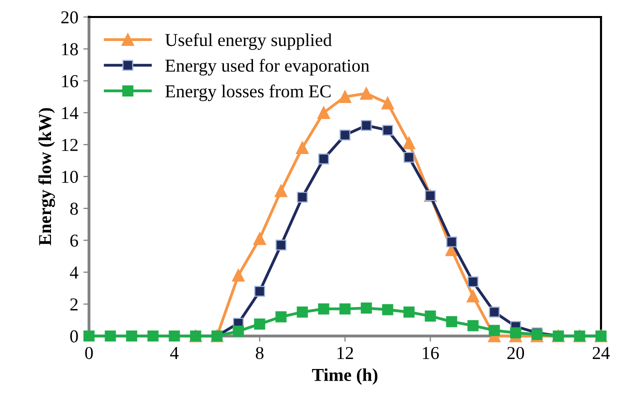 This screenshot has width=619, height=408. I want to click on y-tick-label: 18, so click(70, 49).